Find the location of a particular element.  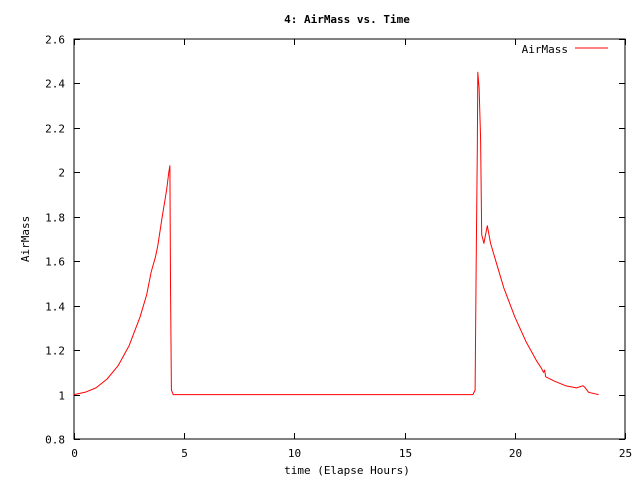

y-axis-label: AirMass is located at coordinates (25, 239).